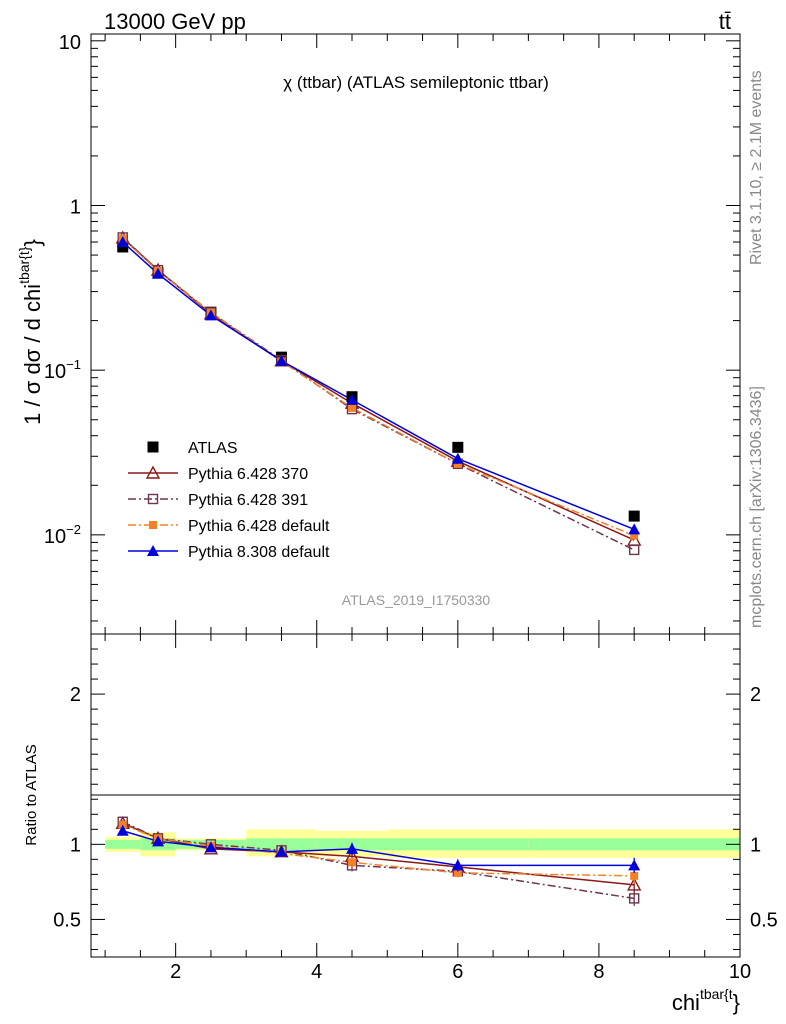 This screenshot has height=1024, width=786. Describe the element at coordinates (62, 370) in the screenshot. I see `main-y-tick-label: 10⁻¹` at that location.